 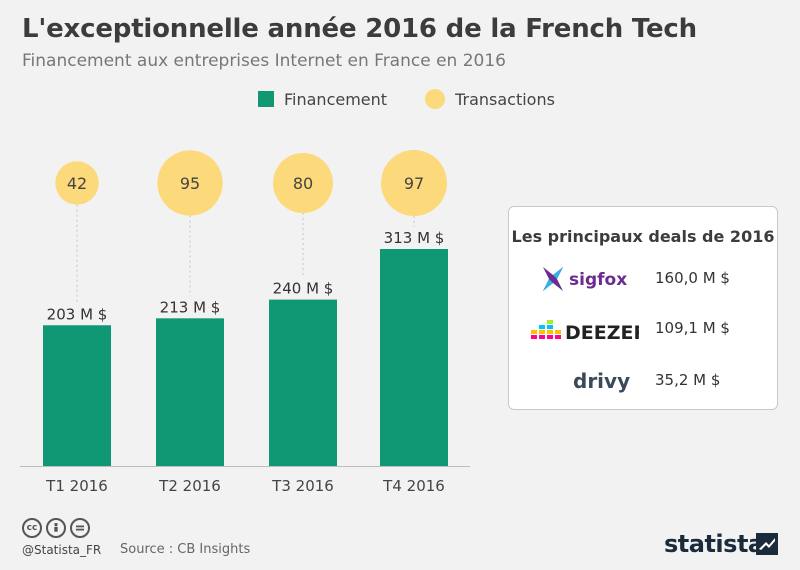 What do you see at coordinates (413, 486) in the screenshot?
I see `x-tick-label: T4 2016` at bounding box center [413, 486].